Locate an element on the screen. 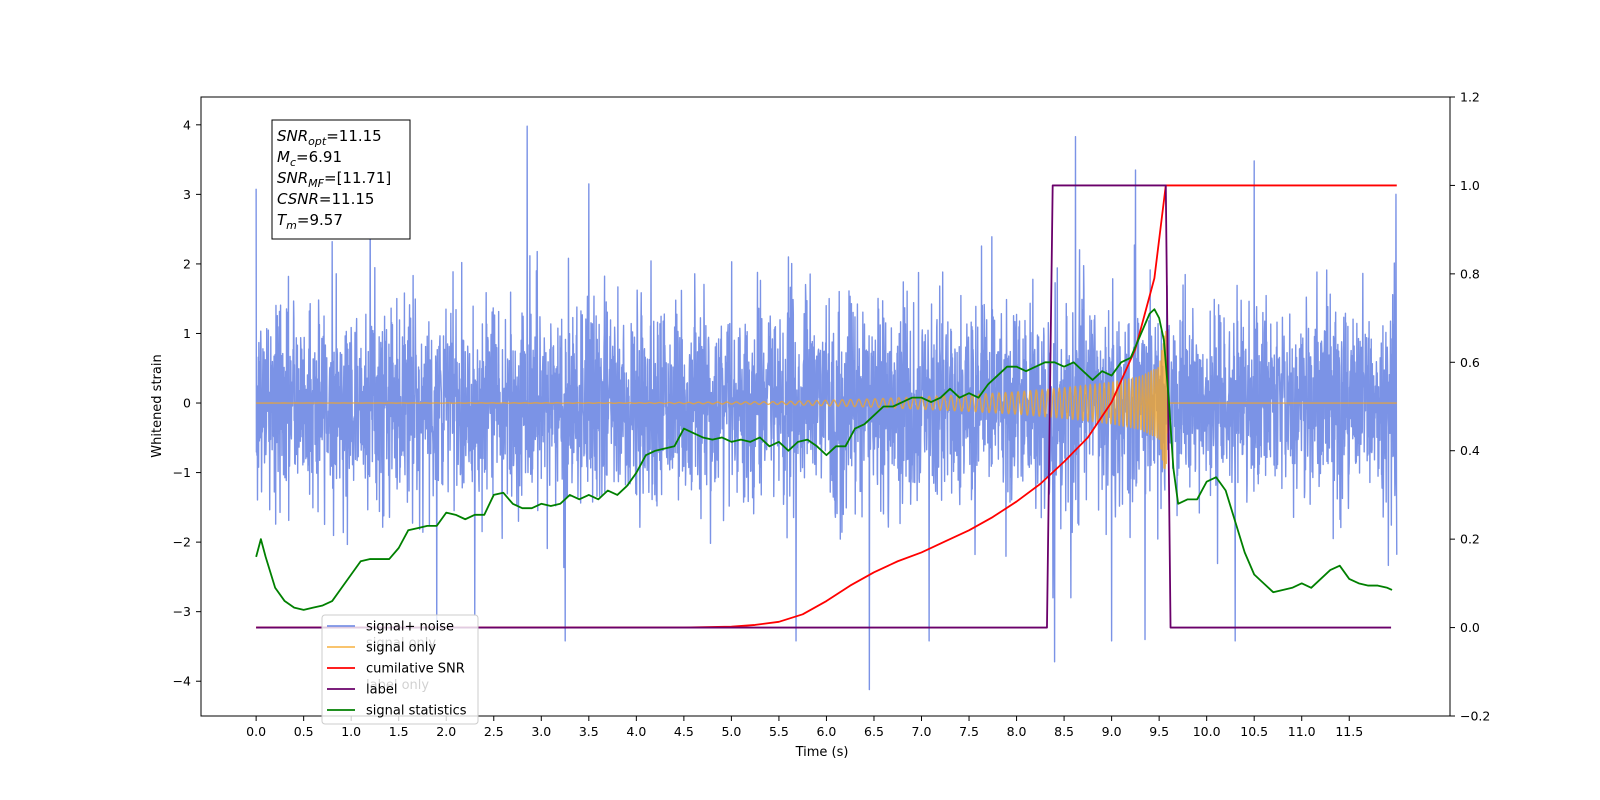 This screenshot has height=800, width=1600. legend-label: signal+ noise is located at coordinates (410, 627).